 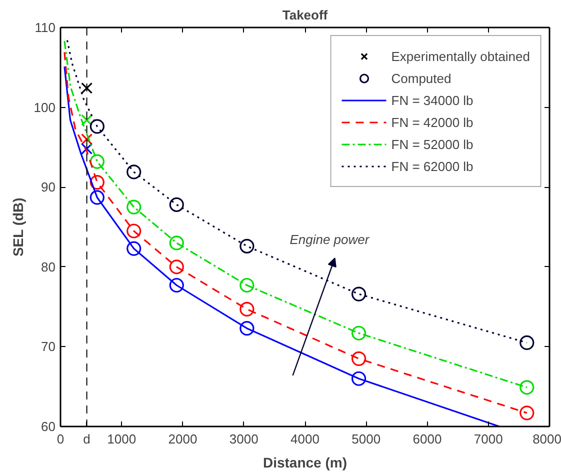 What do you see at coordinates (48, 187) in the screenshot?
I see `y-tick-label: 90` at bounding box center [48, 187].